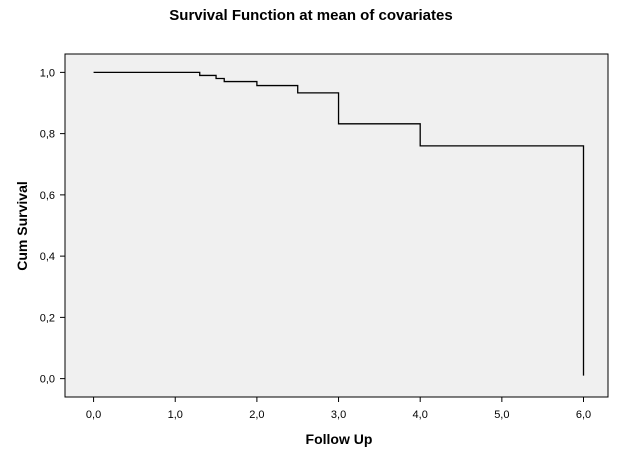  What do you see at coordinates (420, 415) in the screenshot?
I see `x-tick-label: 4,0` at bounding box center [420, 415].